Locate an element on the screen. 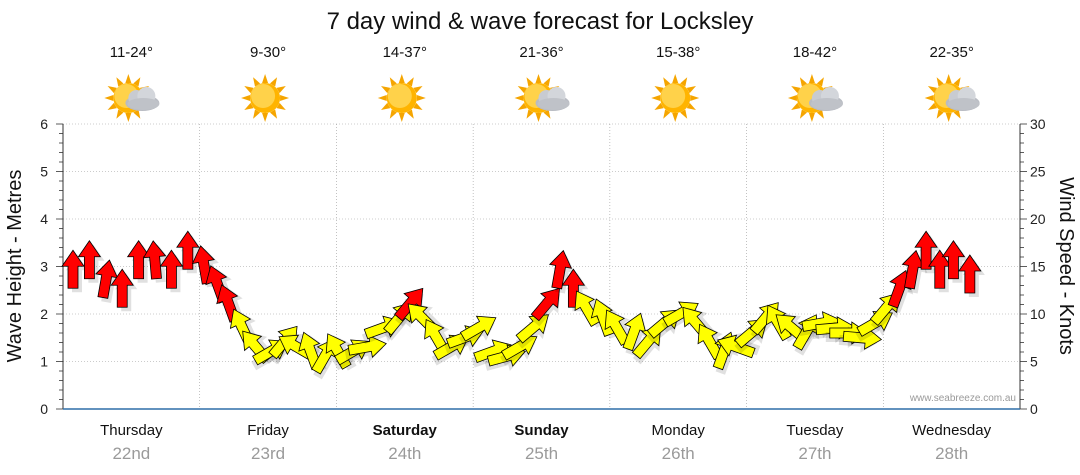 The width and height of the screenshot is (1080, 475). weather-day: 15-38° is located at coordinates (675, 83).